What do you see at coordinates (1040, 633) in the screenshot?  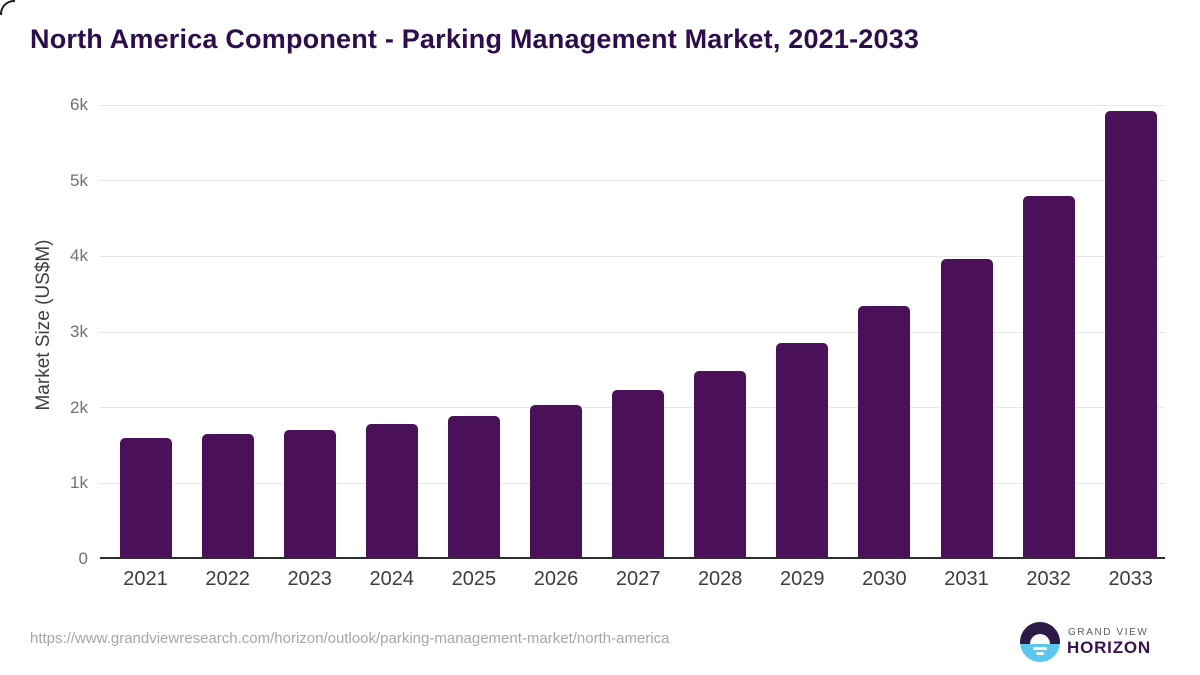 I see `logo-sky-half` at bounding box center [1040, 633].